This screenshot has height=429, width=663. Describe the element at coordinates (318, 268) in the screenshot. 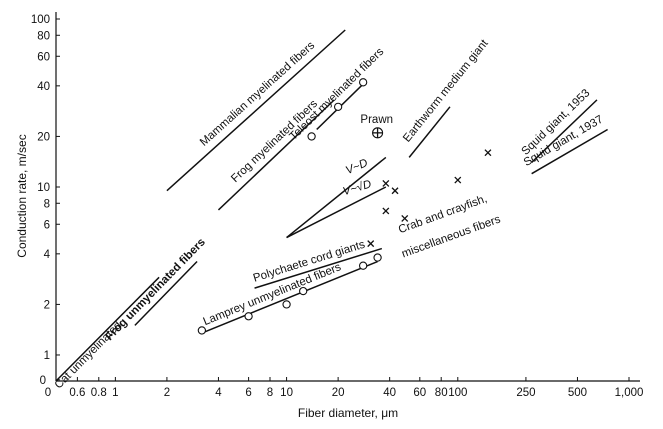

I see `polychaete-cord-giants-line` at that location.